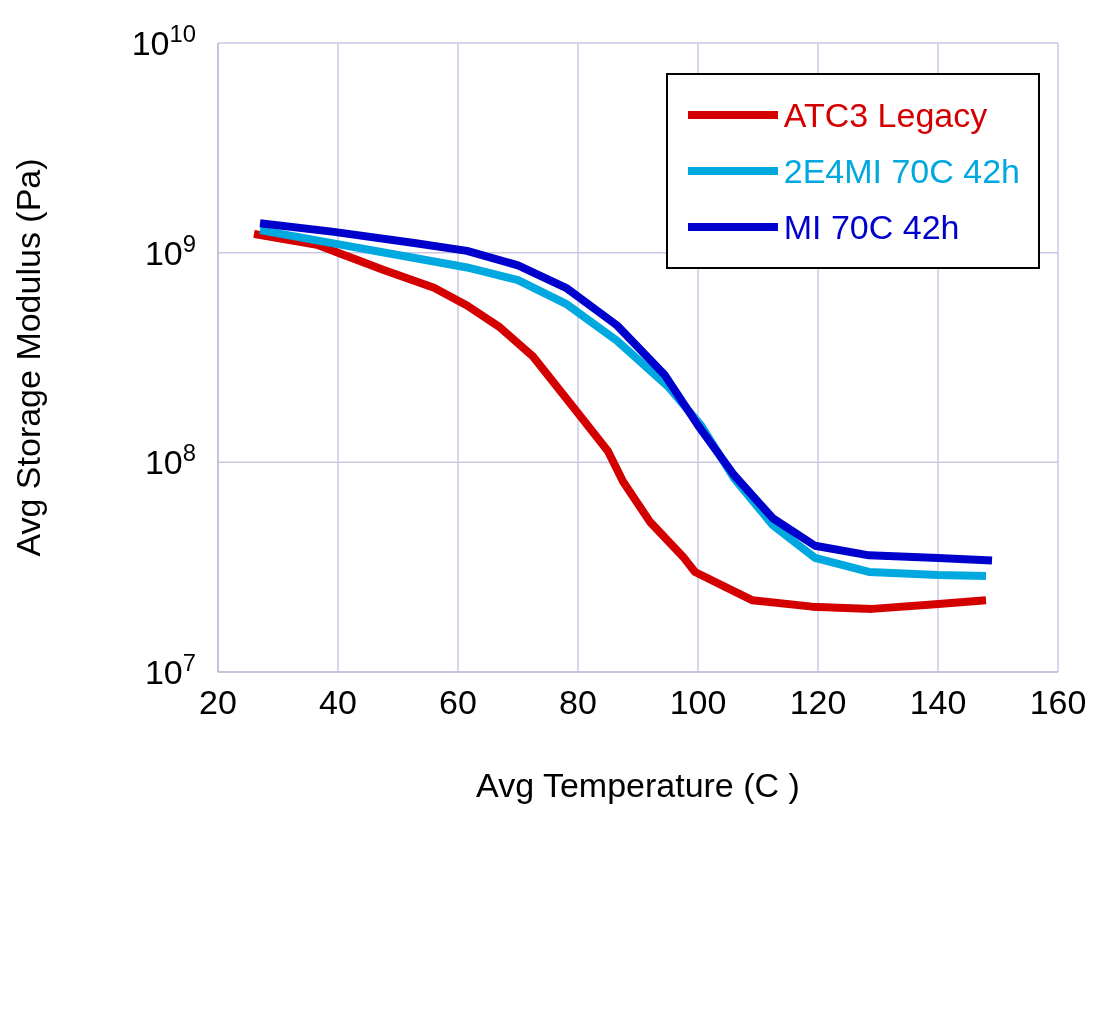  Describe the element at coordinates (871, 227) in the screenshot. I see `legend-label: MI 70C 42h` at that location.